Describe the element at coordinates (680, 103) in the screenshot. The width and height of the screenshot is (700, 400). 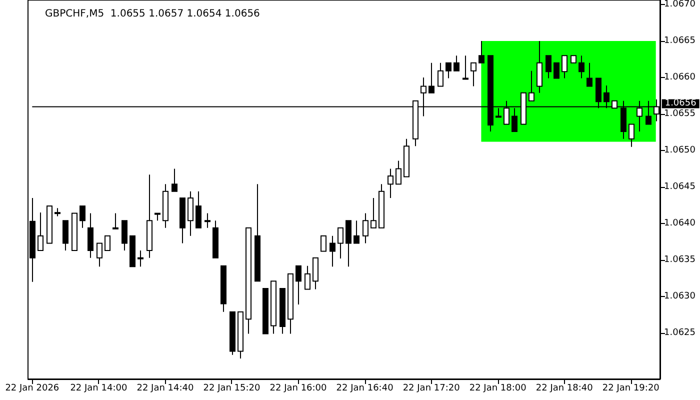
I see `ref-line-label: 1.0656` at that location.